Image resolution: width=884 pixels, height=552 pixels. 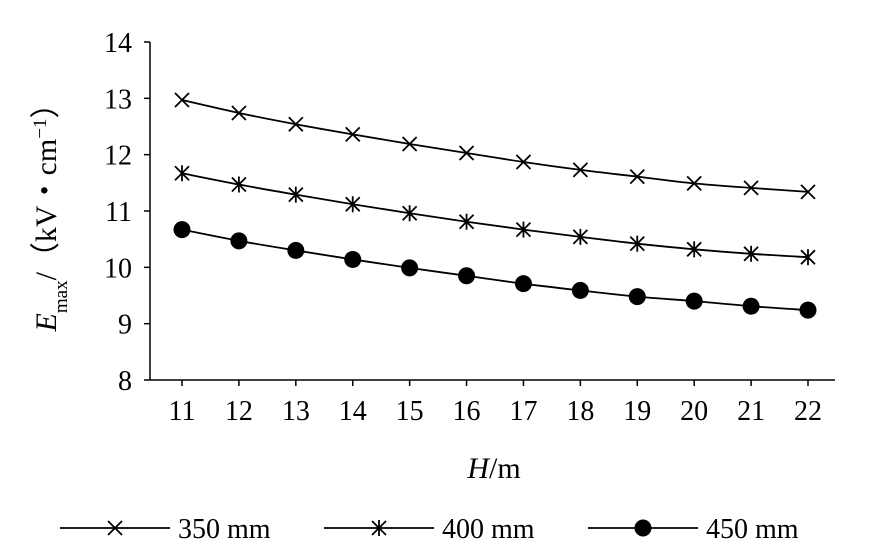 What do you see at coordinates (751, 411) in the screenshot?
I see `x-tick-label: 21` at bounding box center [751, 411].